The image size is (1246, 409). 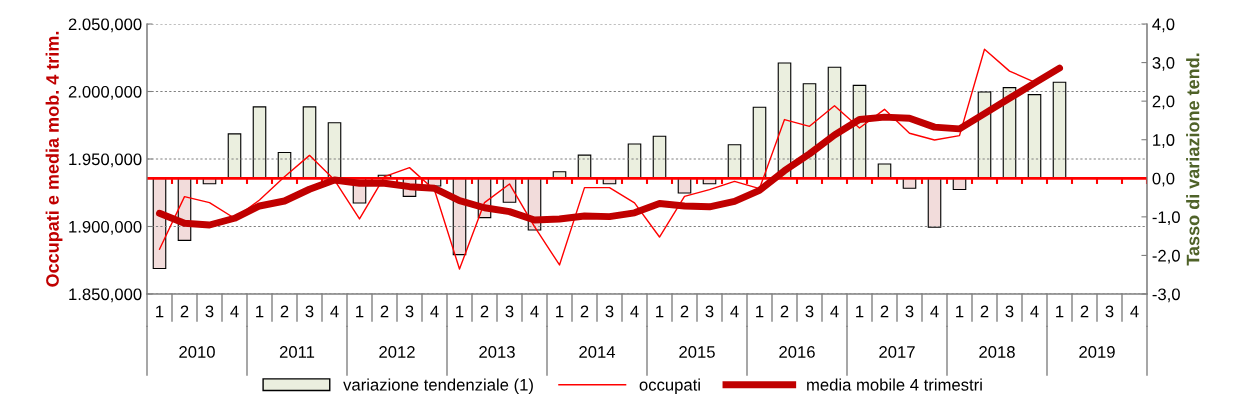 I want to click on y-tick-label: 1.900,000, so click(x=105, y=227).